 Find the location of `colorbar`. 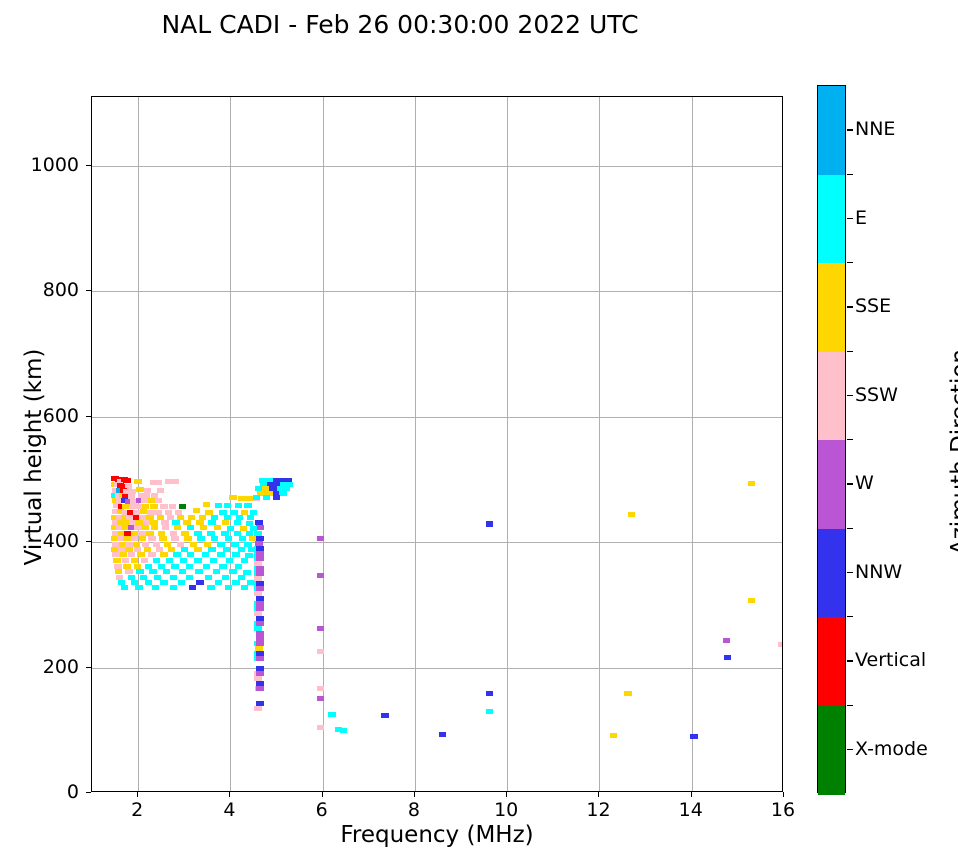

colorbar is located at coordinates (831, 440).